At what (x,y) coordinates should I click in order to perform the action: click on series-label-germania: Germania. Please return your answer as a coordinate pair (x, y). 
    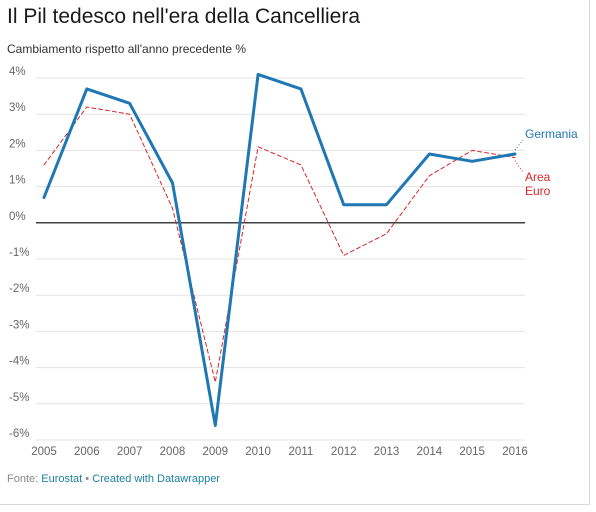
    Looking at the image, I should click on (551, 134).